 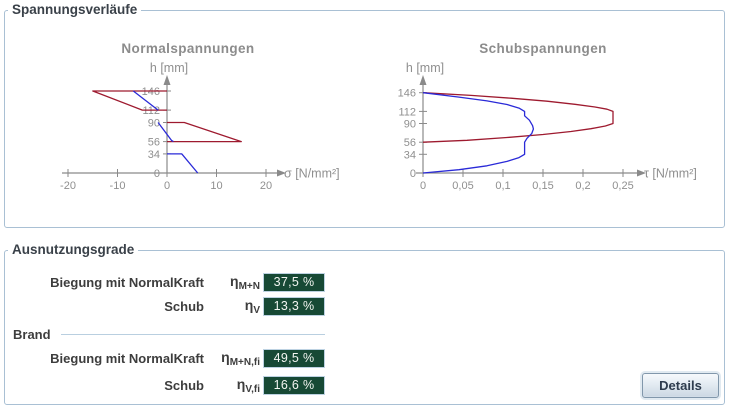 I want to click on utilization-row-bending: Biegung mit NormalKraft ηM+N 37,5 %, so click(x=165, y=282).